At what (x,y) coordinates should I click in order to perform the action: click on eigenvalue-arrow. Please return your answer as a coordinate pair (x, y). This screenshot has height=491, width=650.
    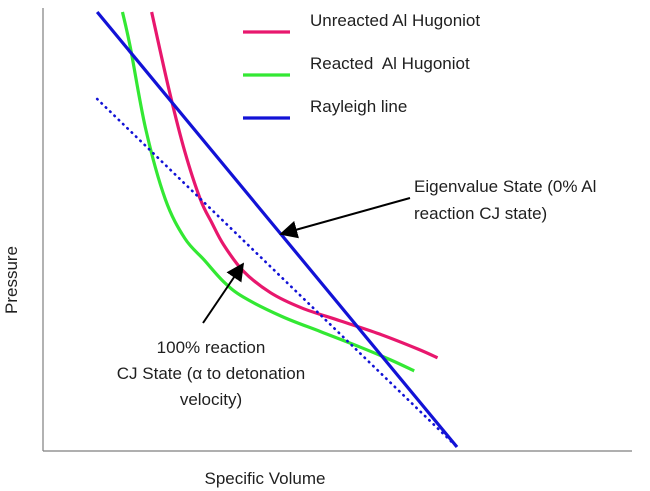
    Looking at the image, I should click on (345, 218).